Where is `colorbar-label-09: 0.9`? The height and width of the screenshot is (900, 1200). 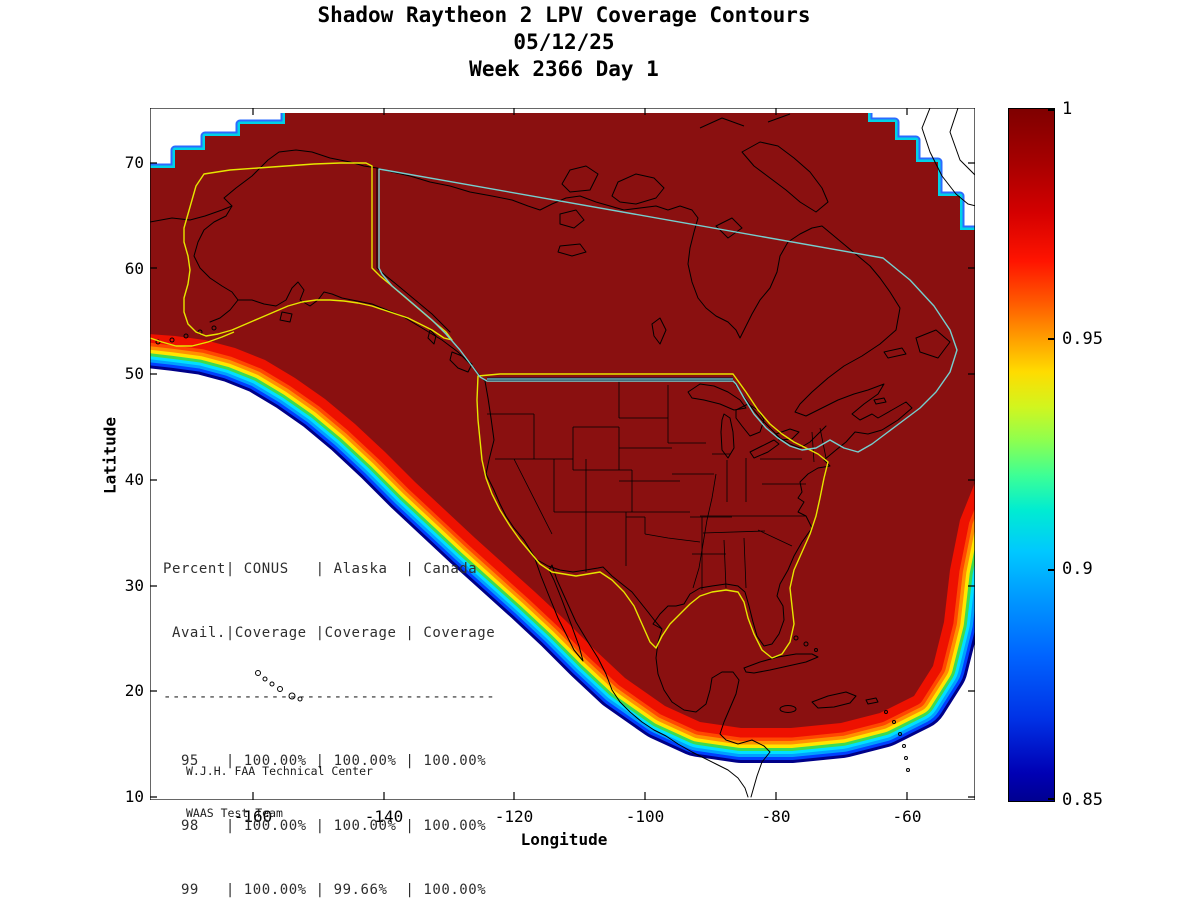 colorbar-label-09: 0.9 is located at coordinates (1077, 569).